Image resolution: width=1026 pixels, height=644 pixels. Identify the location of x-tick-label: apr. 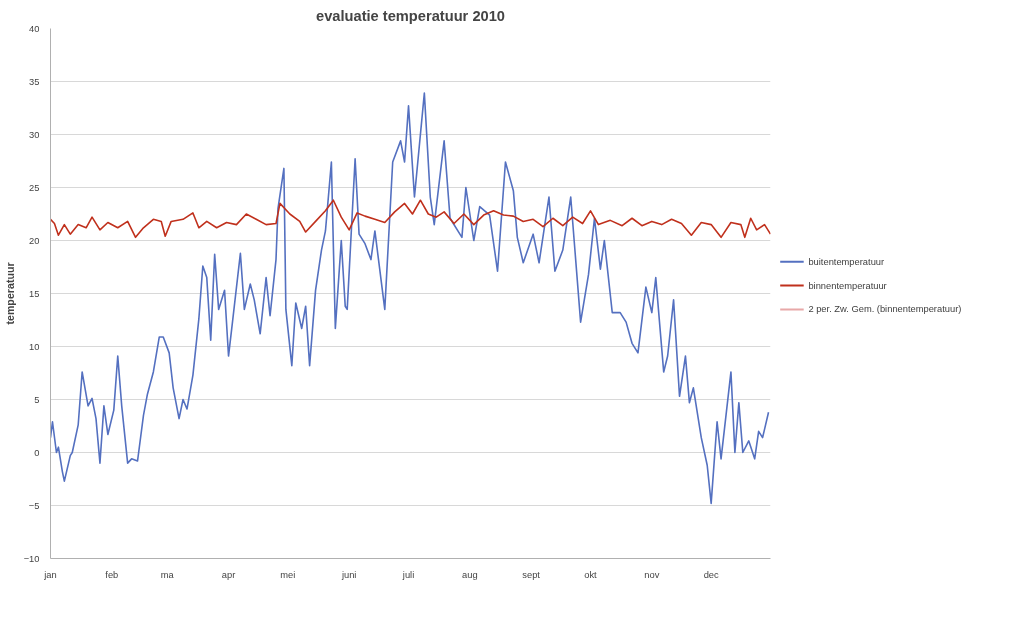
(228, 574).